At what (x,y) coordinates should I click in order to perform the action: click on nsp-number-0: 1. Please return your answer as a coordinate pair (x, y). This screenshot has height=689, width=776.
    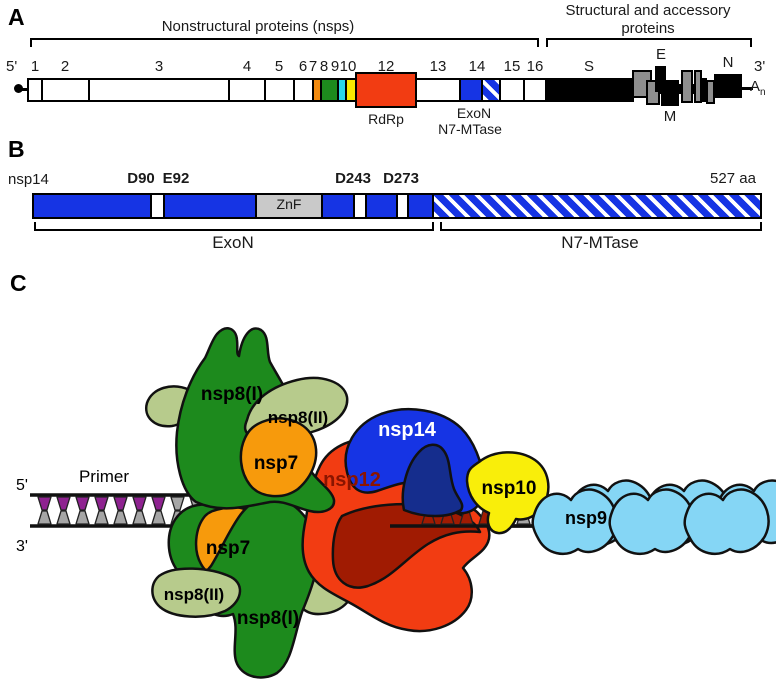
    Looking at the image, I should click on (35, 66).